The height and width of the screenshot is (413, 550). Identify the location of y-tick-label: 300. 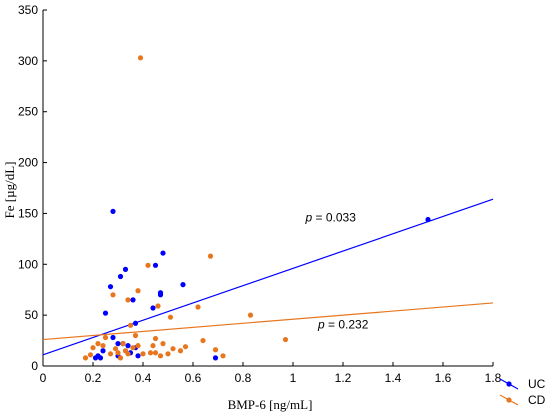
(28, 61).